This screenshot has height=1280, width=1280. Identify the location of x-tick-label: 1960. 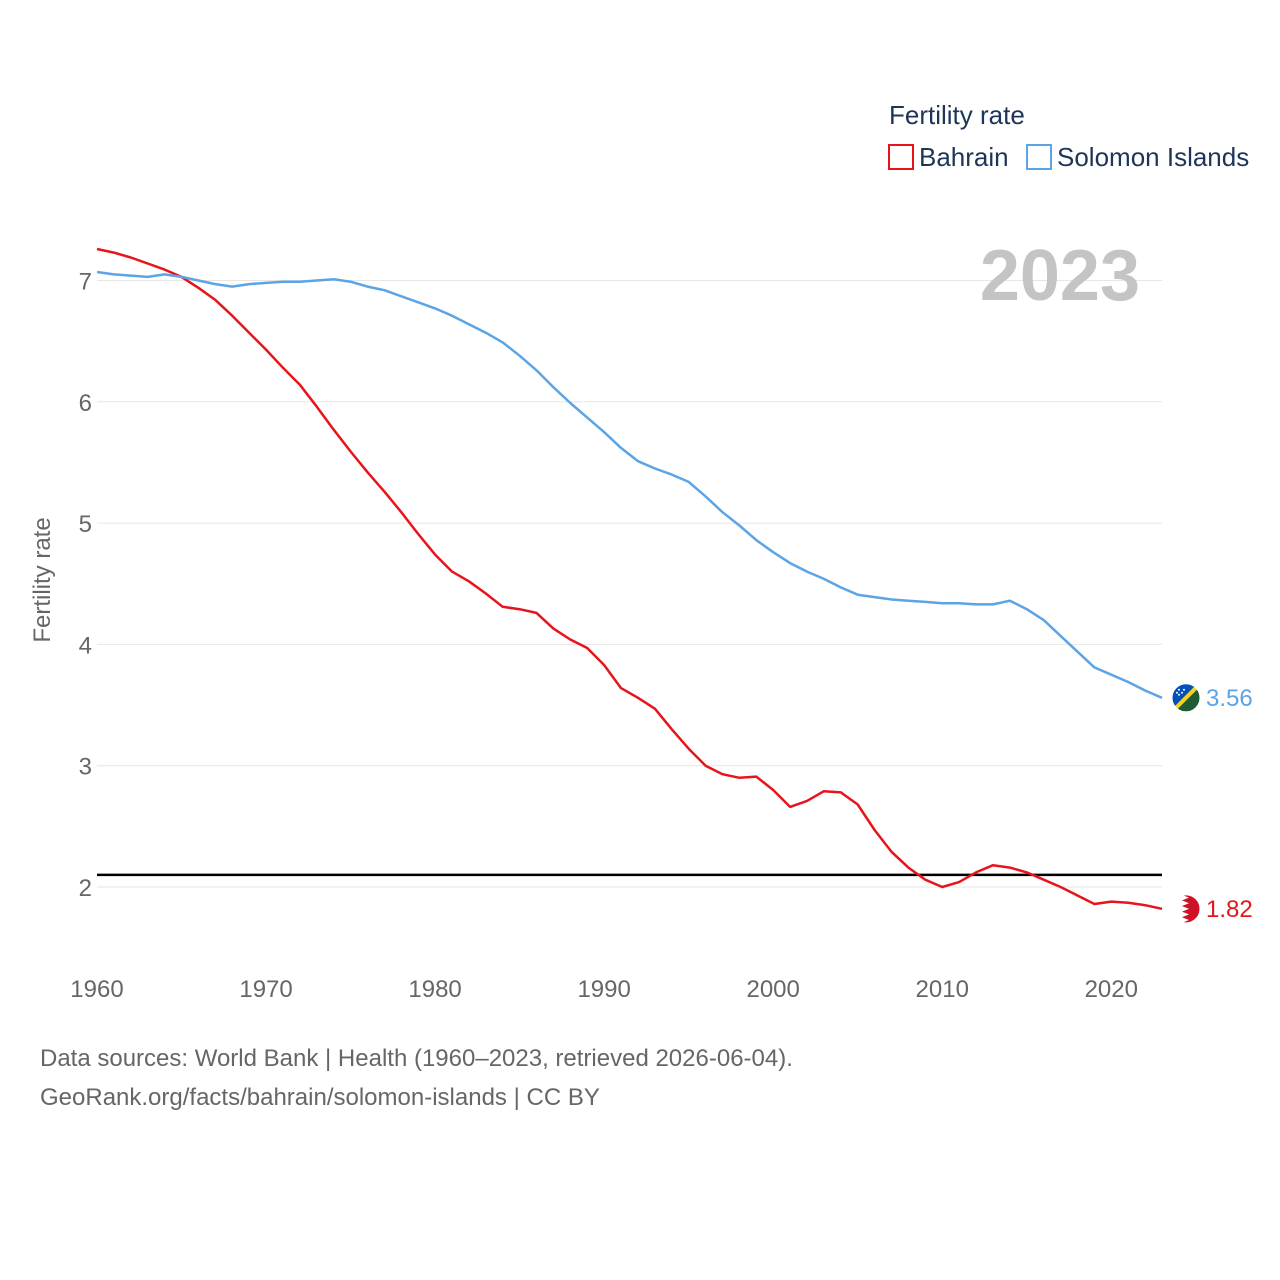
(96, 989).